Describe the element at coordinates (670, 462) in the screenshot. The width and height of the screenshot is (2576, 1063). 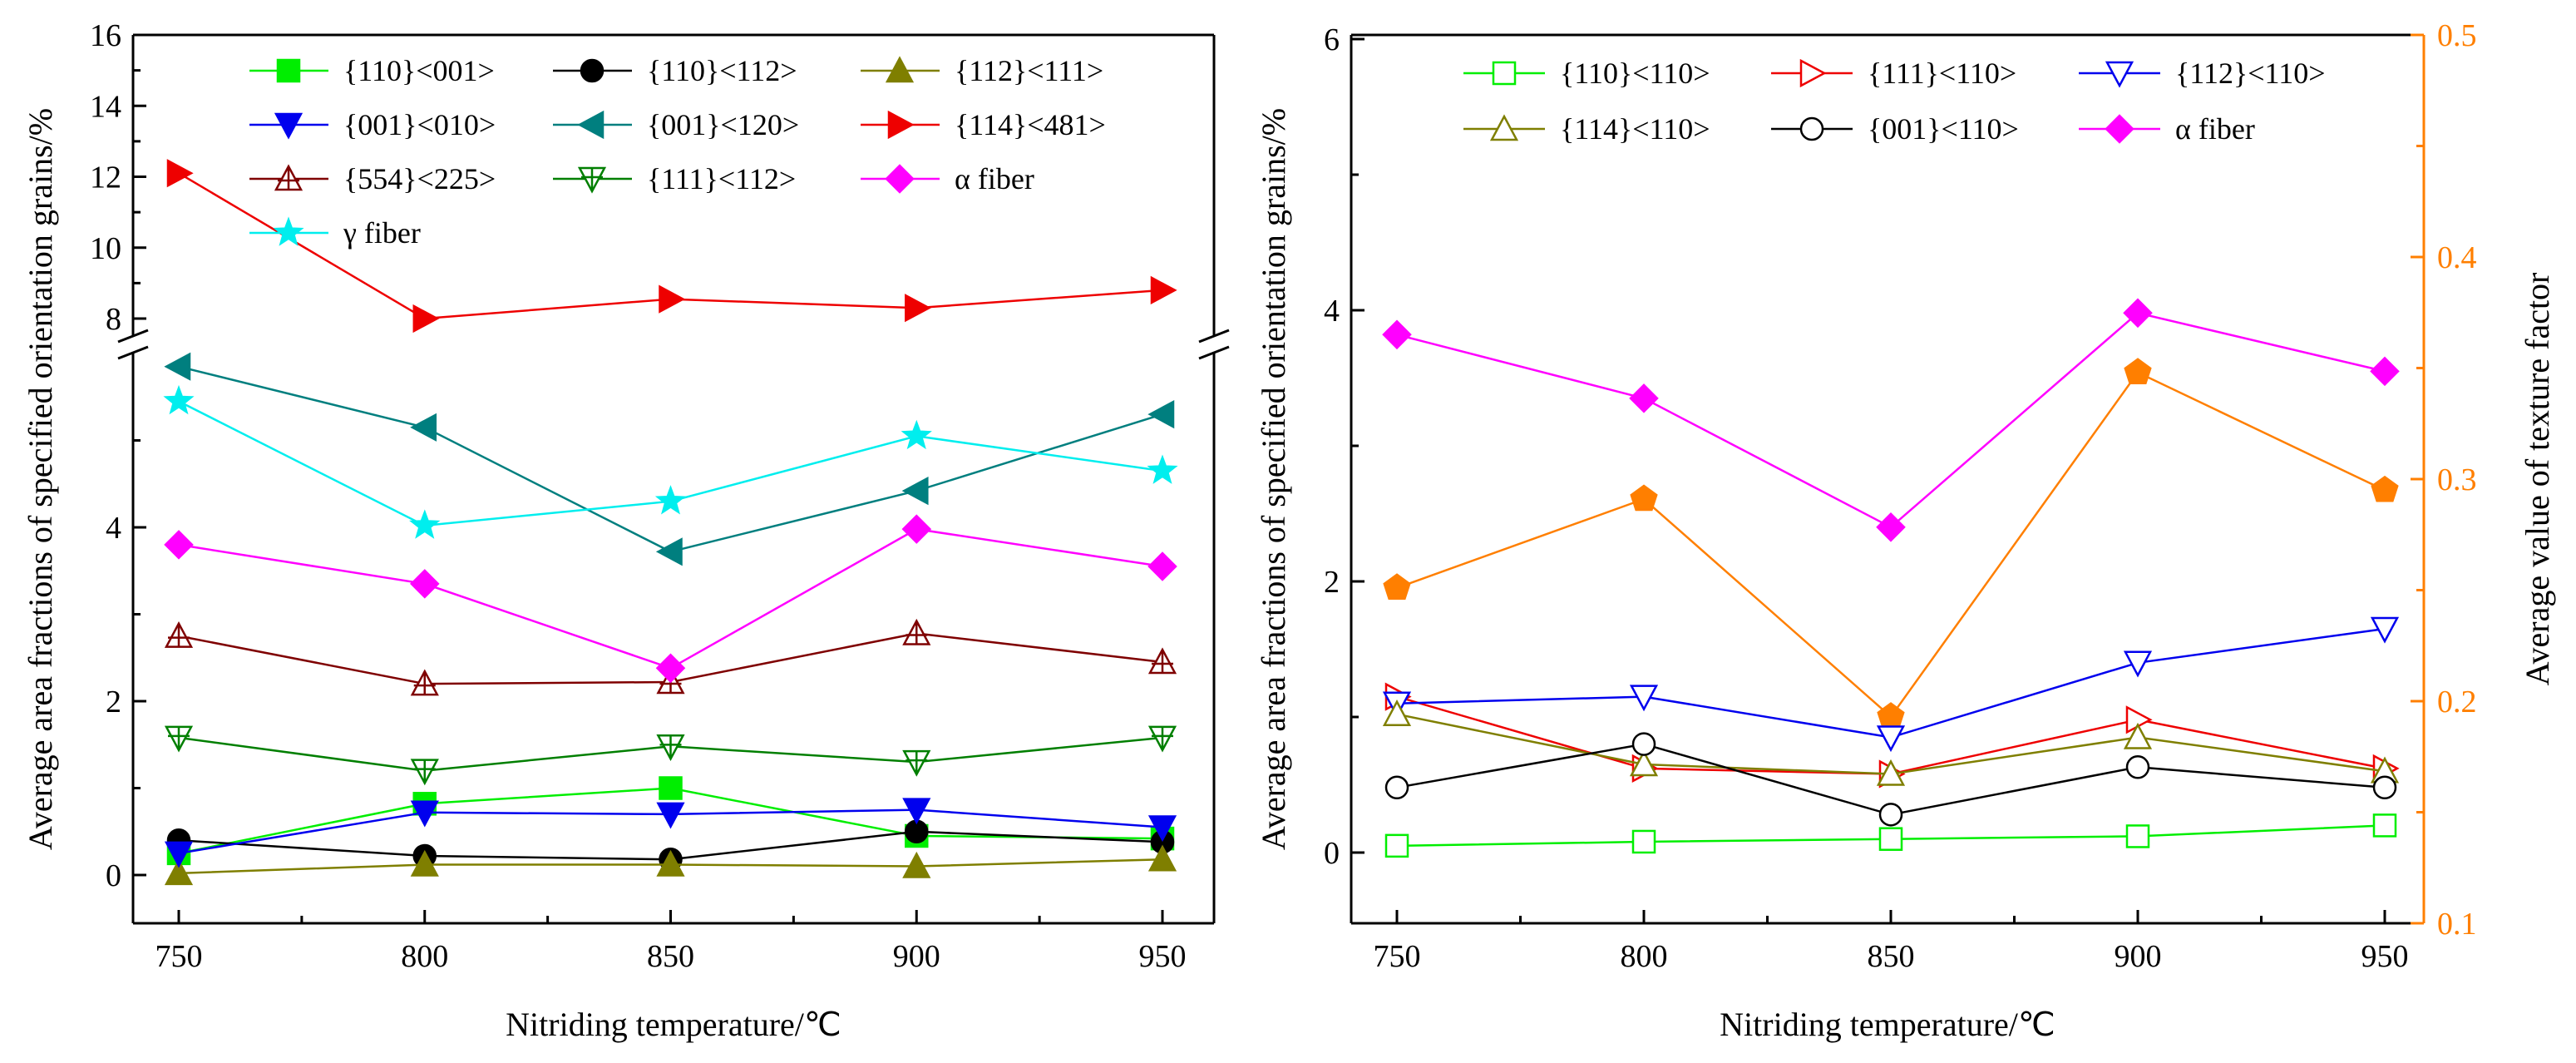
I see `left-series-fiber` at that location.